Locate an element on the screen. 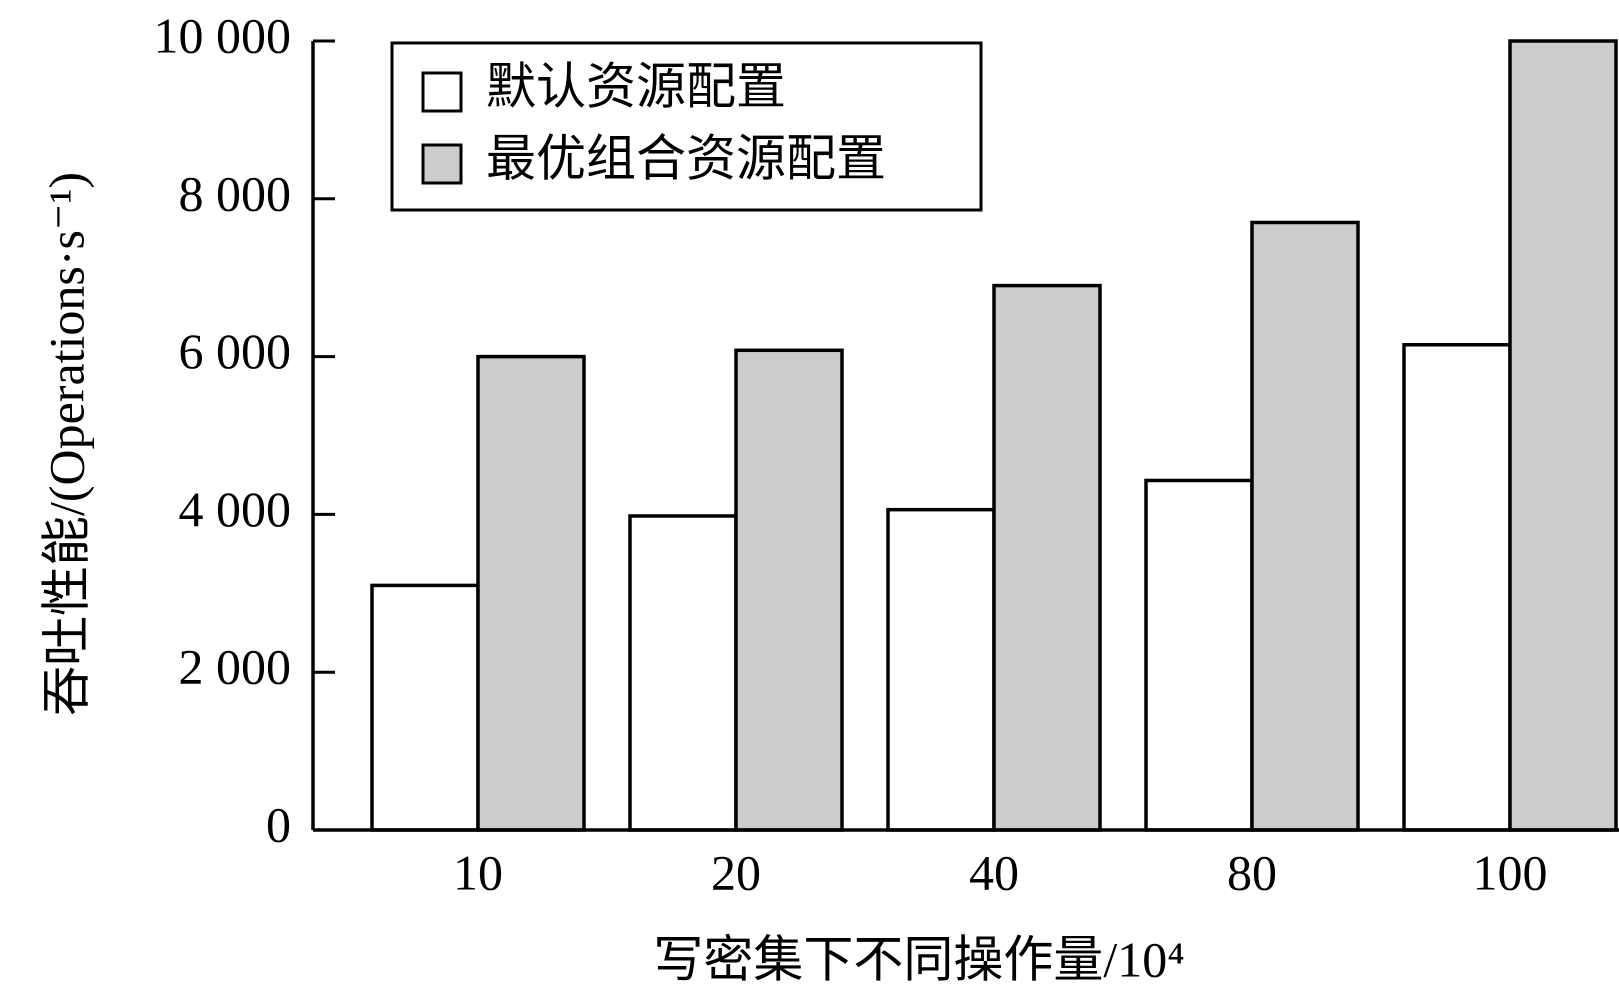 This screenshot has height=1004, width=1619. y-tick-label: 4 000 is located at coordinates (235, 509).